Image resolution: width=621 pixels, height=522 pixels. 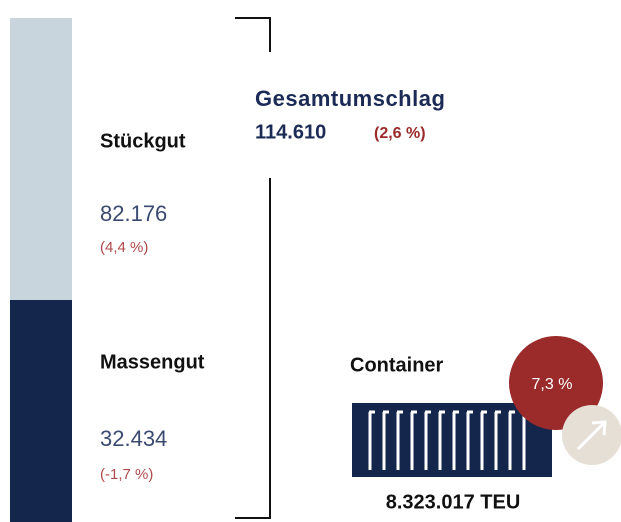 What do you see at coordinates (452, 440) in the screenshot?
I see `container-icon` at bounding box center [452, 440].